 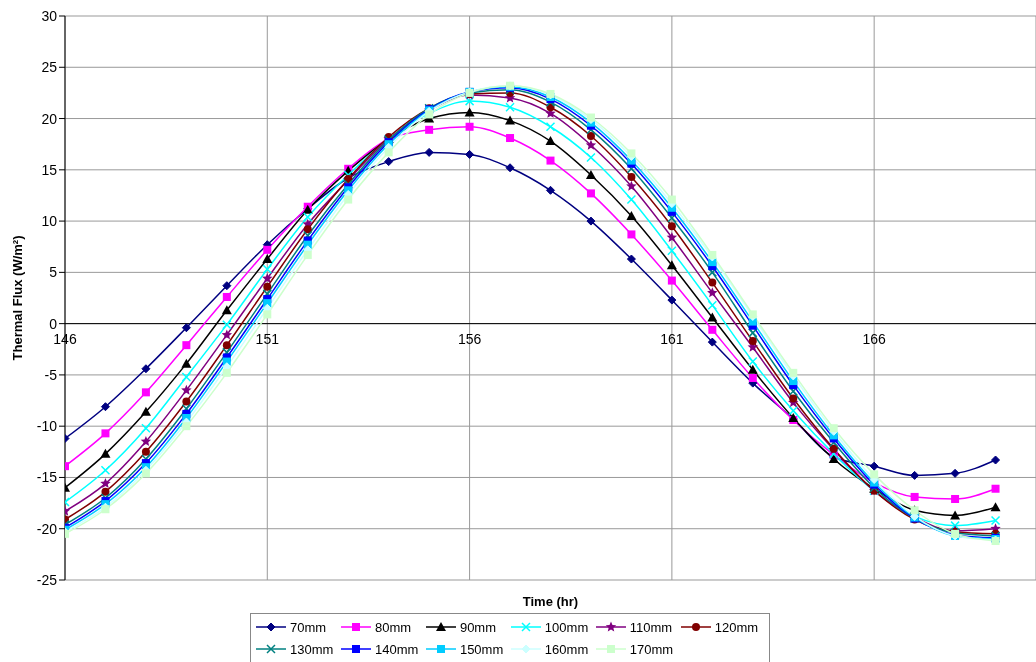 What do you see at coordinates (393, 627) in the screenshot?
I see `legend-label: 80mm` at bounding box center [393, 627].